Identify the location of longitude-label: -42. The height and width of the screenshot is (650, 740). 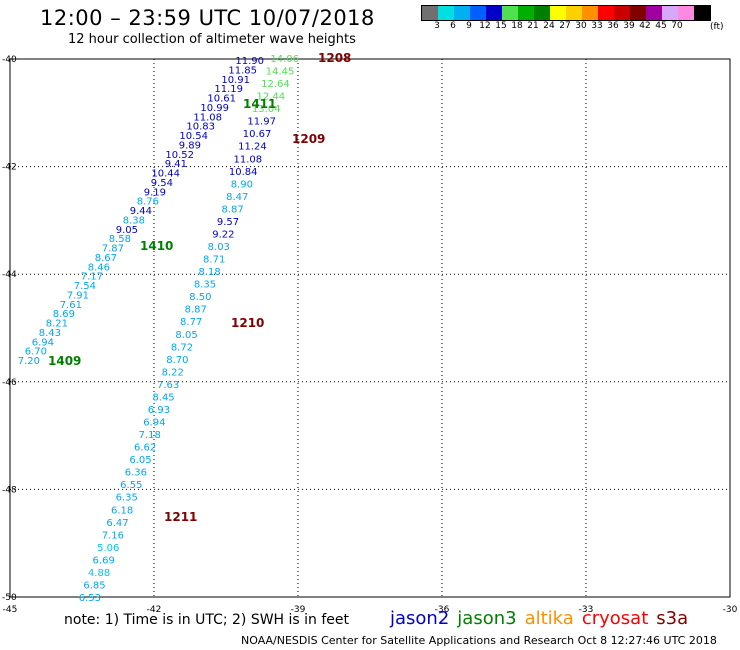
(154, 610).